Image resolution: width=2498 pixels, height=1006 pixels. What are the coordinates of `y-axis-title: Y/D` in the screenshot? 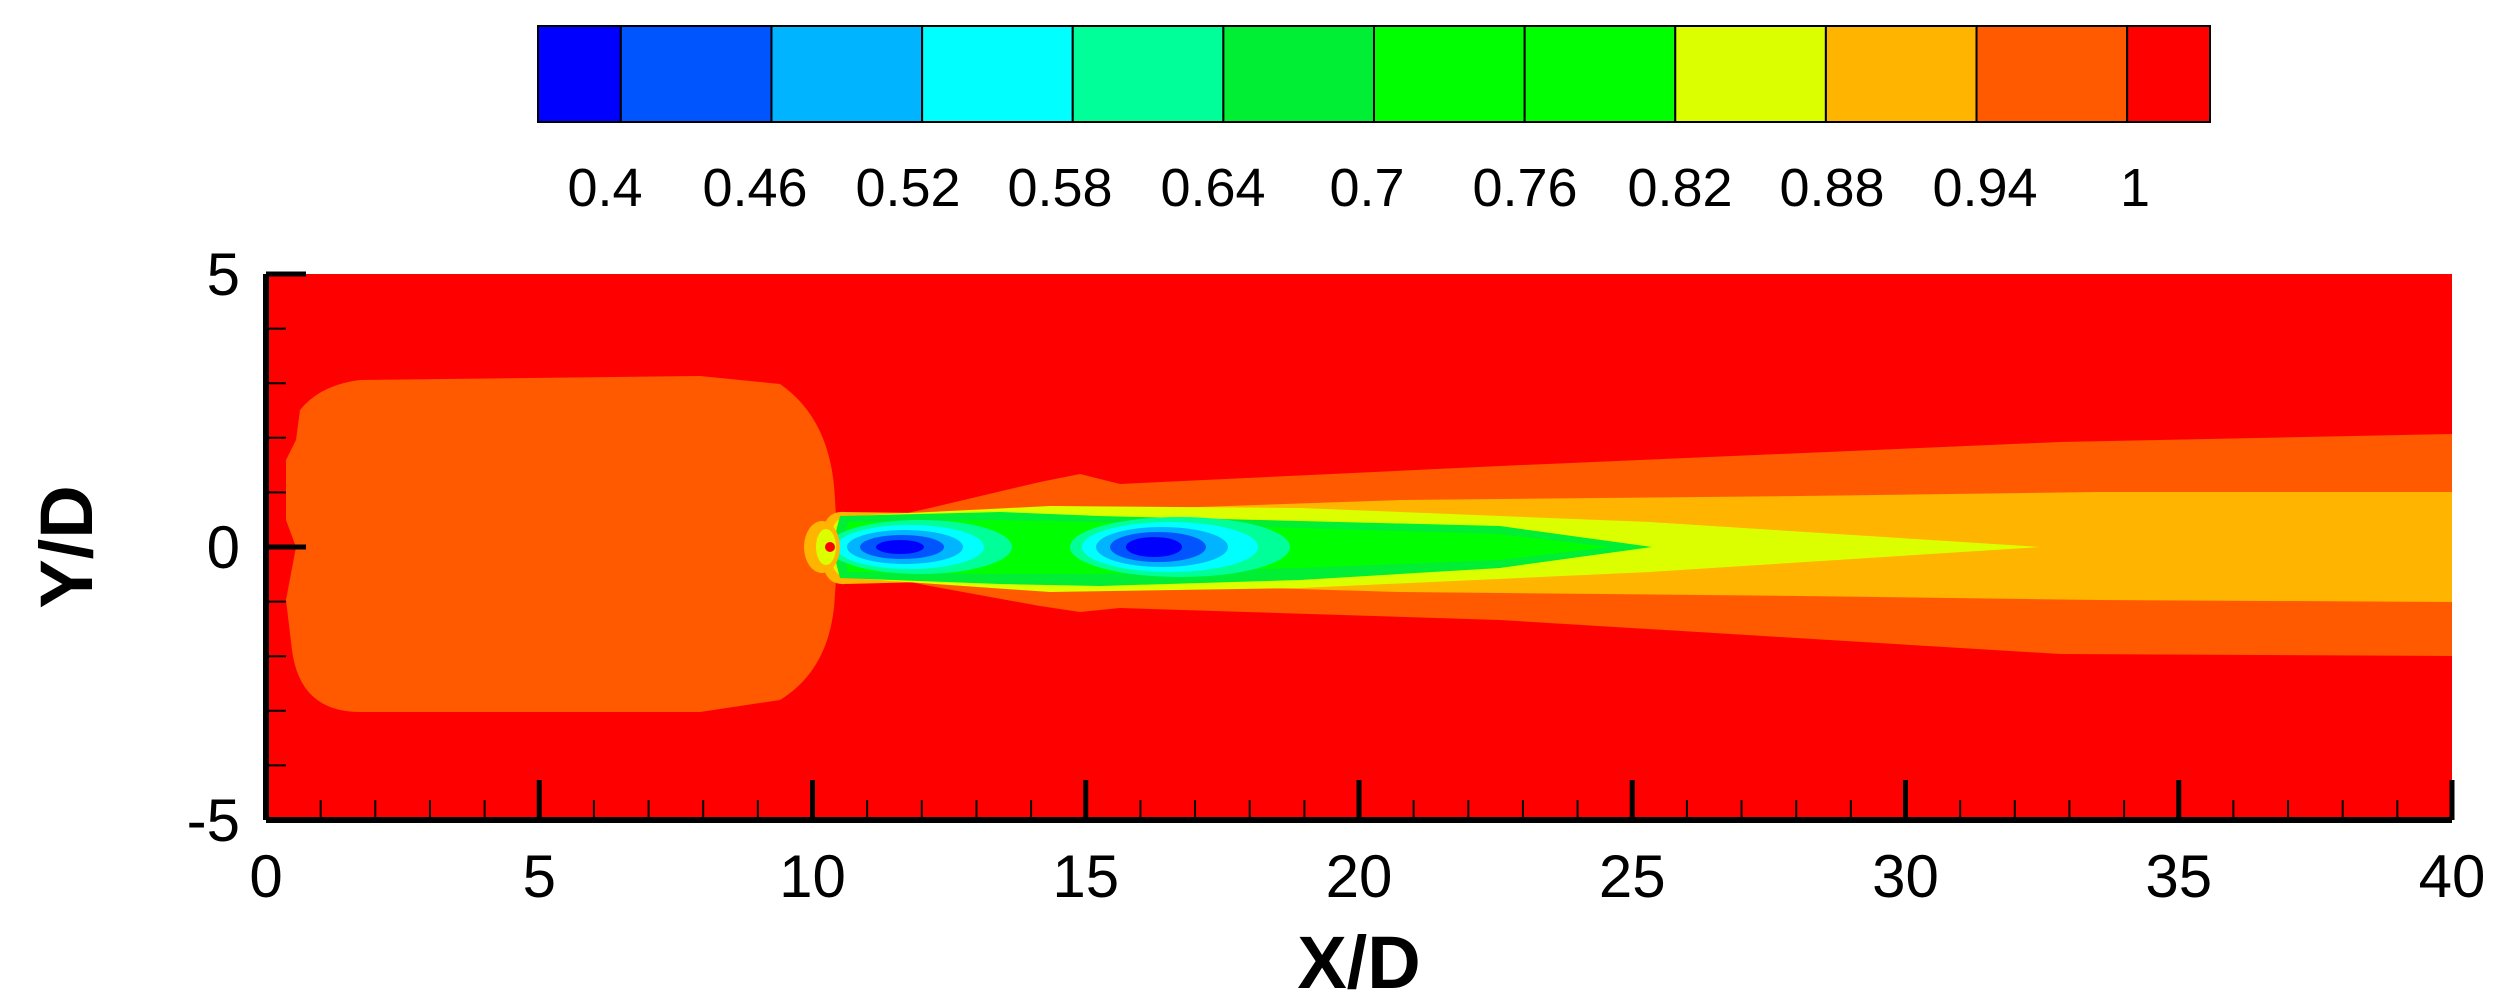 It's located at (66, 546).